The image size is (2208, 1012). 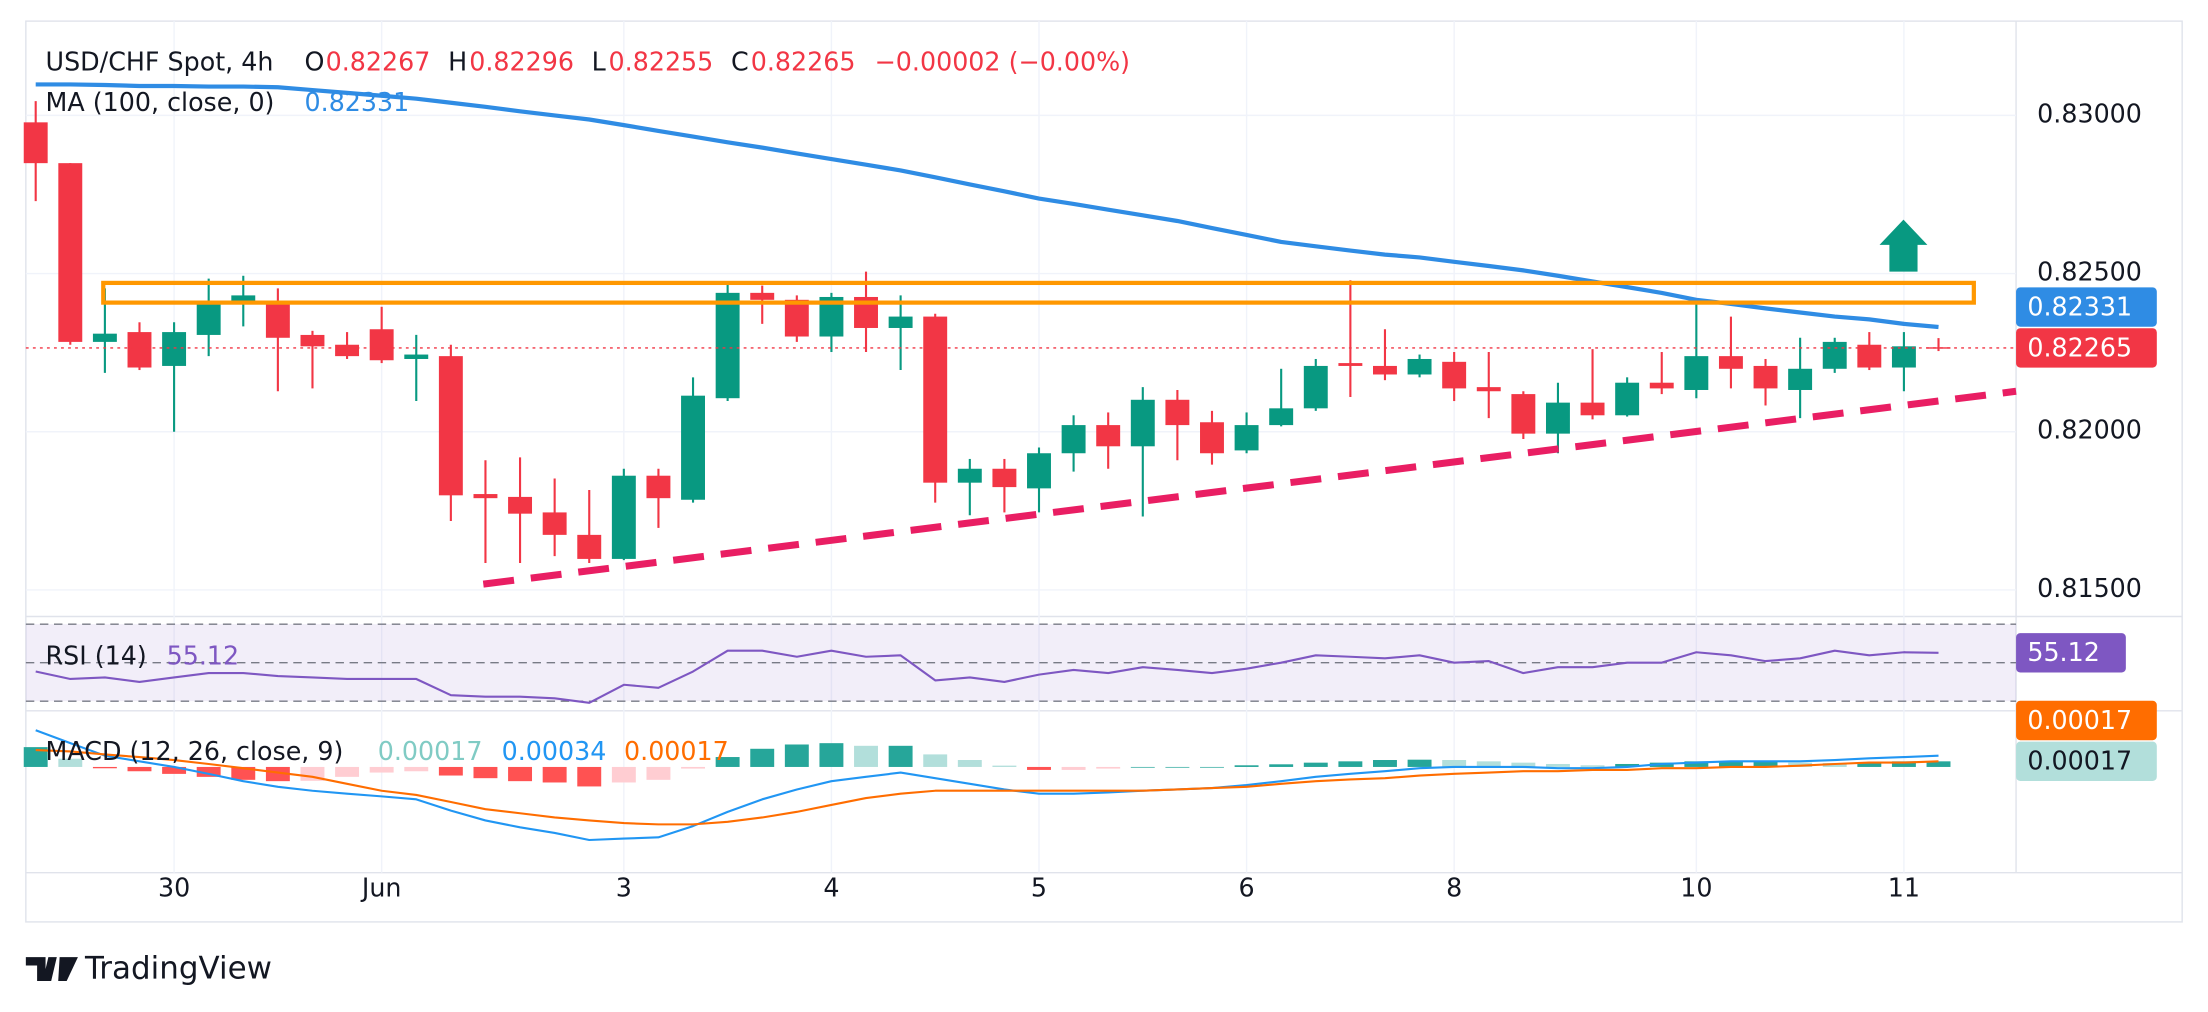 I want to click on ma-badge-bg, so click(x=2086, y=307).